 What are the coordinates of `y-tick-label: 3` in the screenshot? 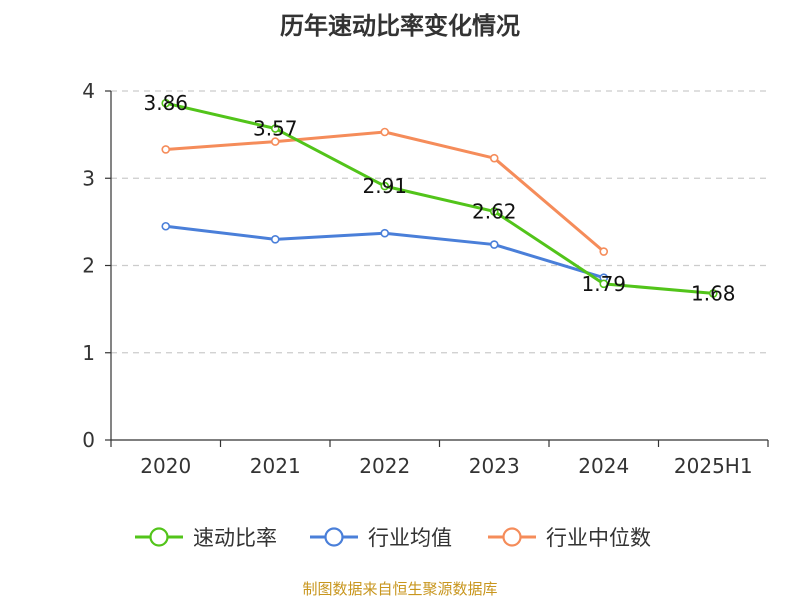 It's located at (88, 178).